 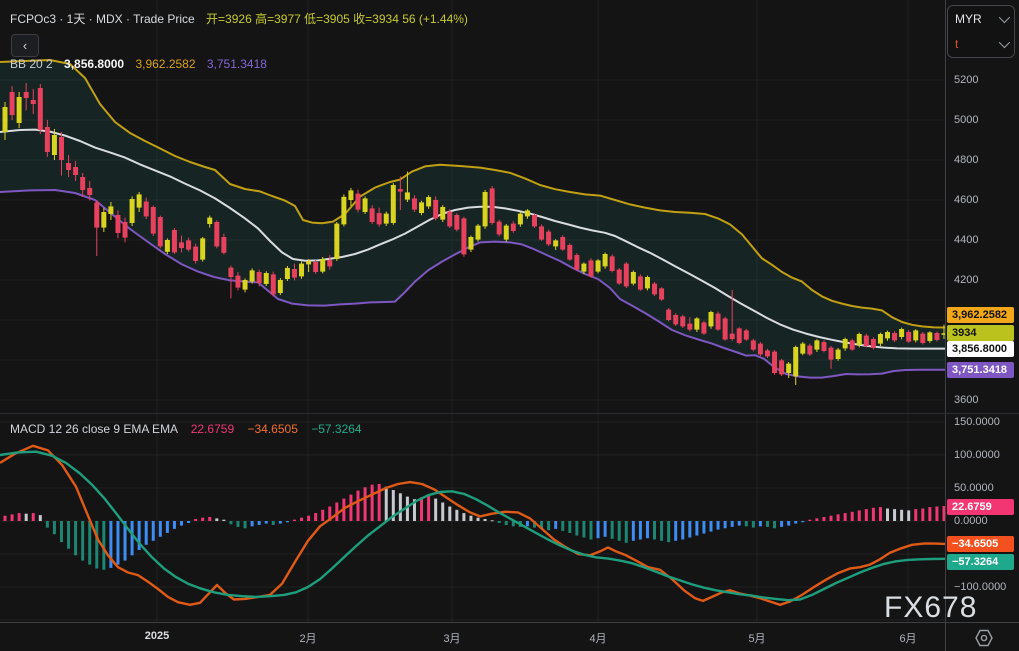 I want to click on chevron-down-icon, so click(x=1004, y=42).